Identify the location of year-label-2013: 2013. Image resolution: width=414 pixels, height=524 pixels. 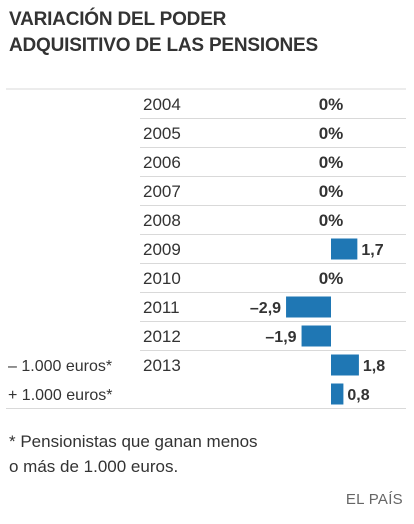
(162, 365).